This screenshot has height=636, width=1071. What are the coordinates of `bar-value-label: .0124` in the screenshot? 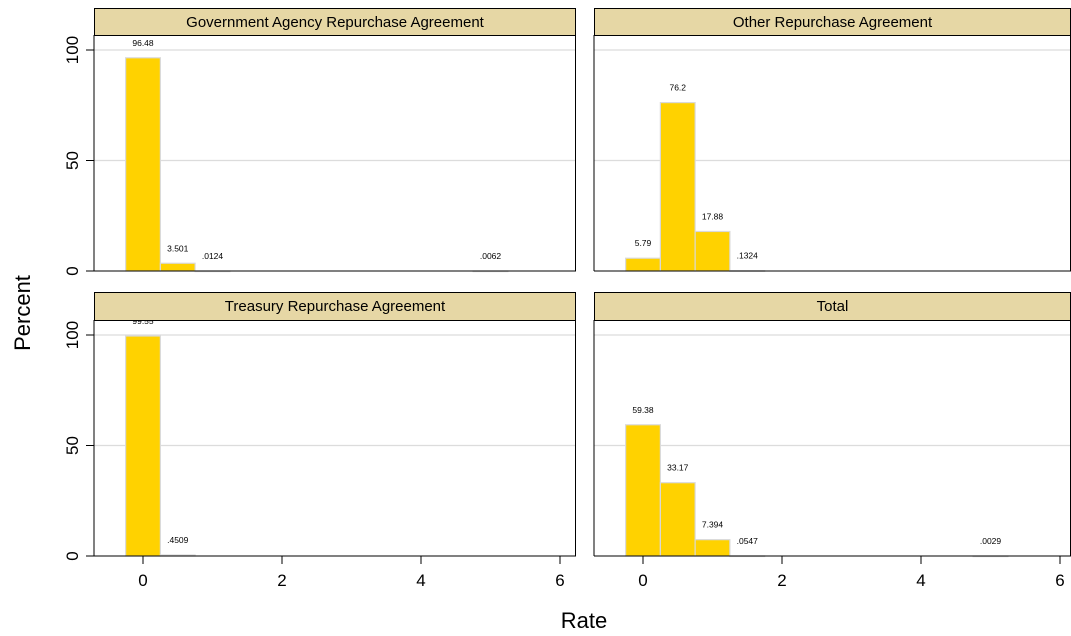 It's located at (213, 256).